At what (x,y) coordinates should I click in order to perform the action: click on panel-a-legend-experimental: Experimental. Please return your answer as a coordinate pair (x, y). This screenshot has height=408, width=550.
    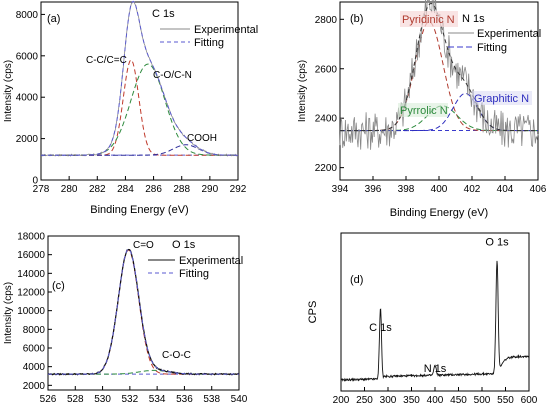
    Looking at the image, I should click on (226, 30).